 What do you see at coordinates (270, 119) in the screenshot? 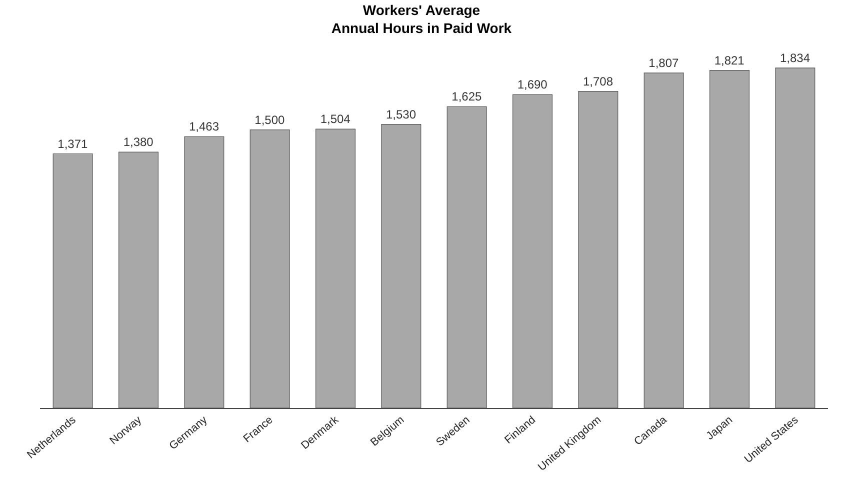
I see `data-label: 1,500` at bounding box center [270, 119].